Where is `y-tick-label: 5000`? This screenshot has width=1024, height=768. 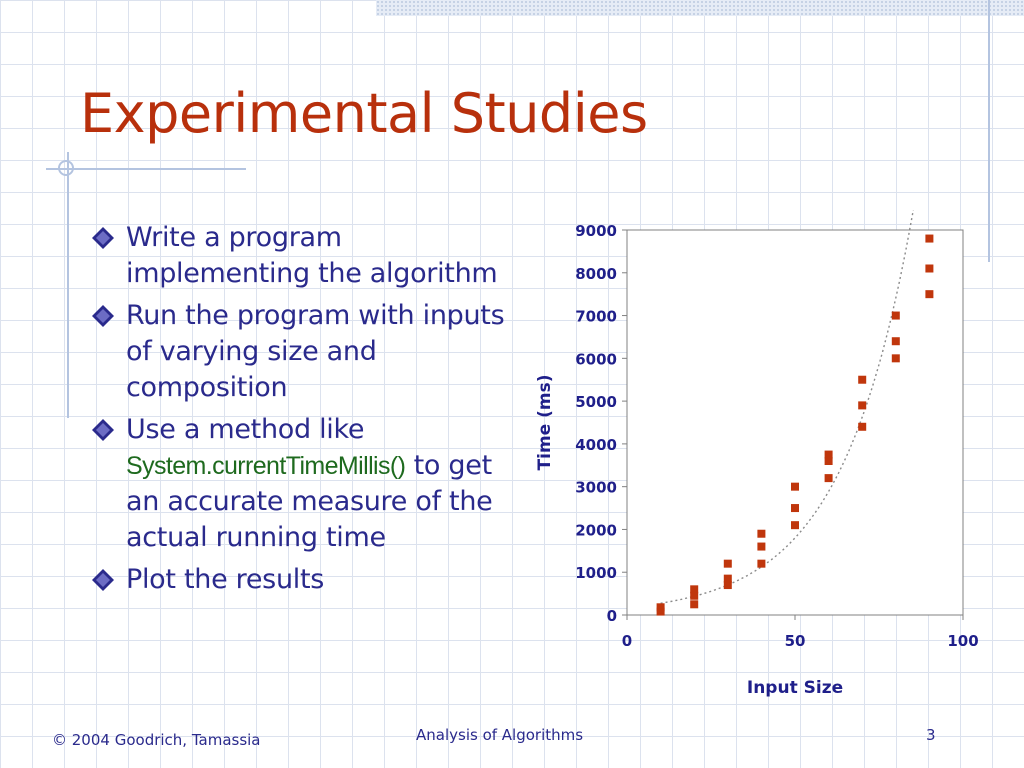 y-tick-label: 5000 is located at coordinates (596, 402).